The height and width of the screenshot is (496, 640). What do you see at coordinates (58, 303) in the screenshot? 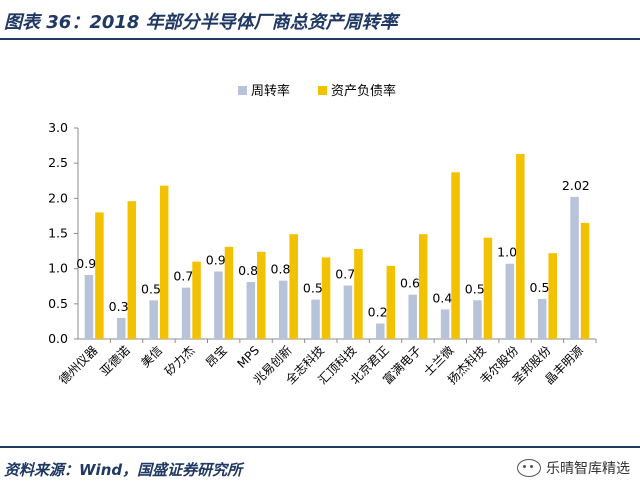
I see `y-tick-label: 0.5` at bounding box center [58, 303].